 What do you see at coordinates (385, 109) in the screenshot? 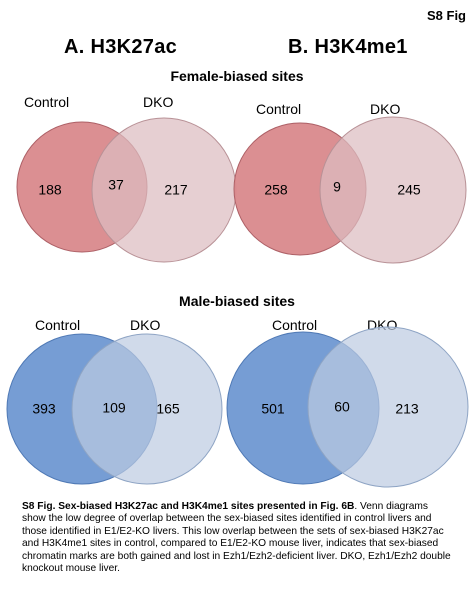
I see `female-b-dko-label: DKO` at bounding box center [385, 109].